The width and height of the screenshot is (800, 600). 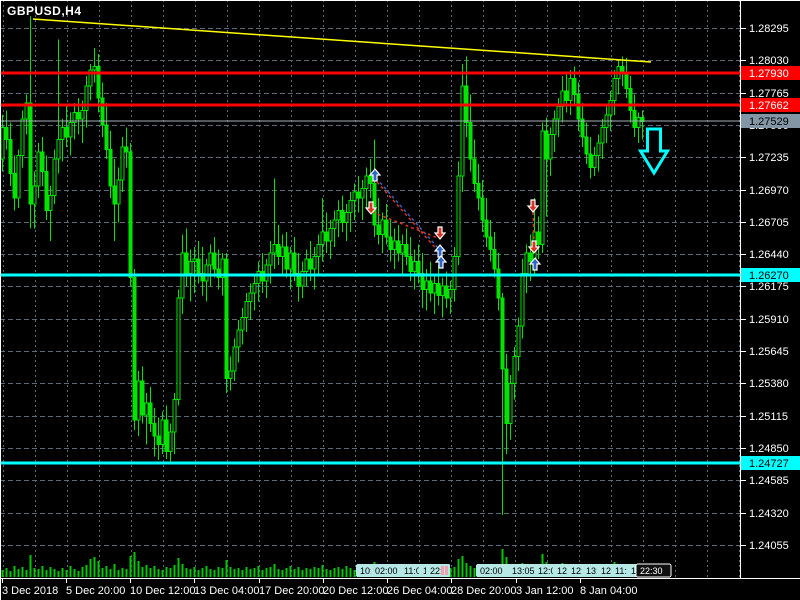 What do you see at coordinates (769, 191) in the screenshot?
I see `price-tick-label: 1.26970` at bounding box center [769, 191].